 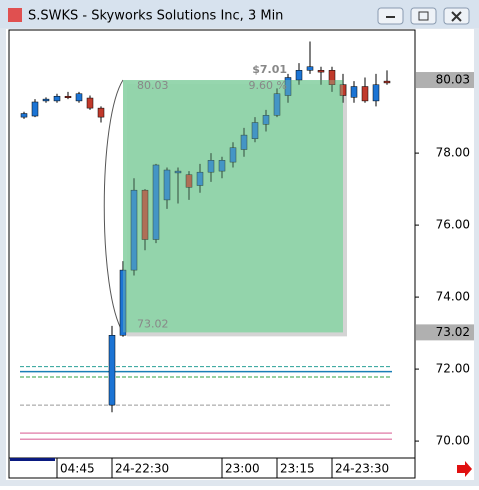 I want to click on price-tag-high-bg, so click(x=445, y=80).